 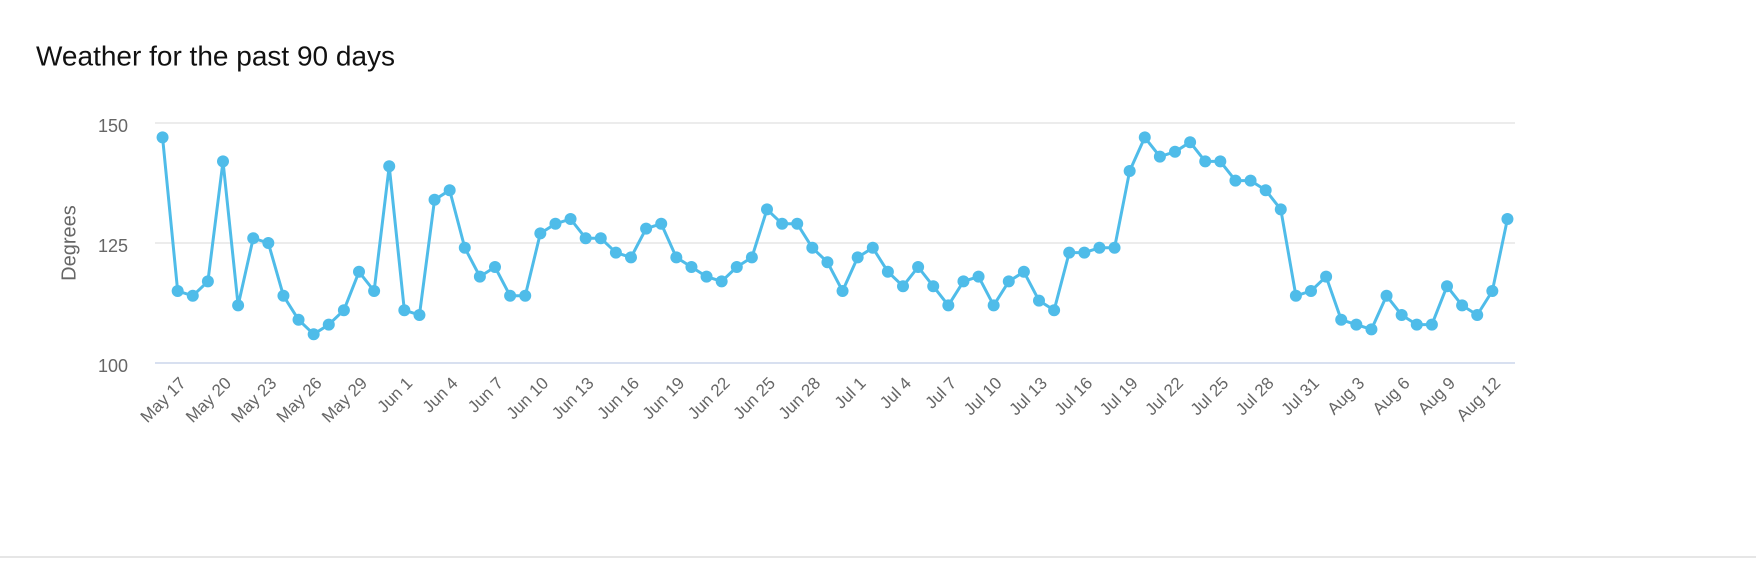 I want to click on x-tick-label: Jun 22, so click(x=709, y=399).